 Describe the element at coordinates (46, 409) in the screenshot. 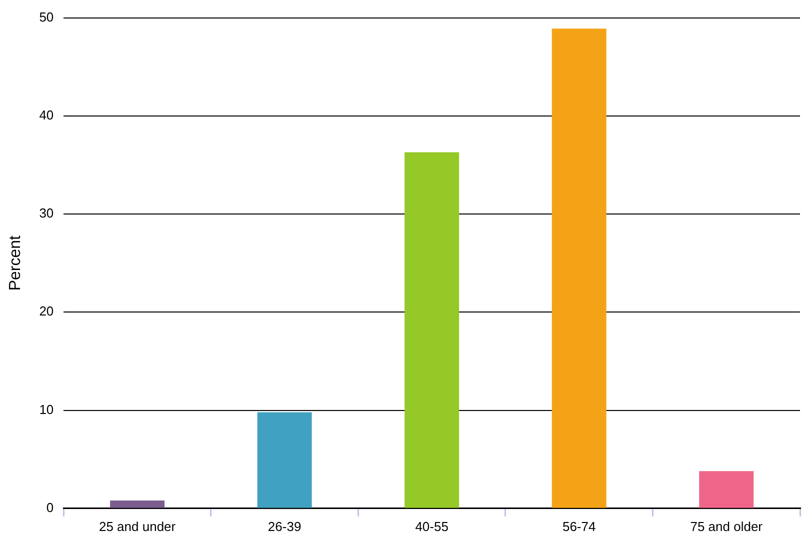

I see `y-tick-label: 10` at that location.